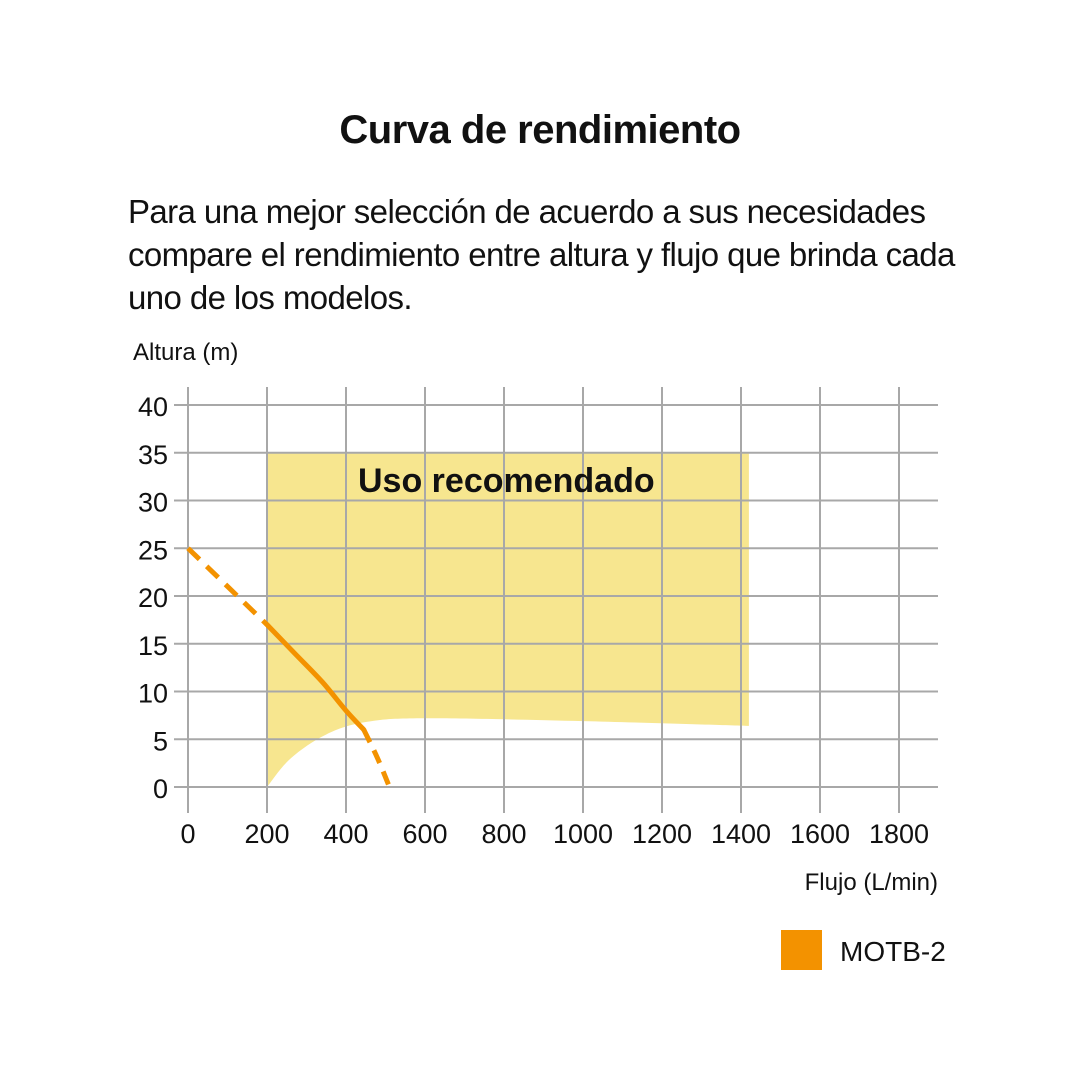 Image resolution: width=1080 pixels, height=1080 pixels. Describe the element at coordinates (266, 834) in the screenshot. I see `x-tick-label: 200` at that location.